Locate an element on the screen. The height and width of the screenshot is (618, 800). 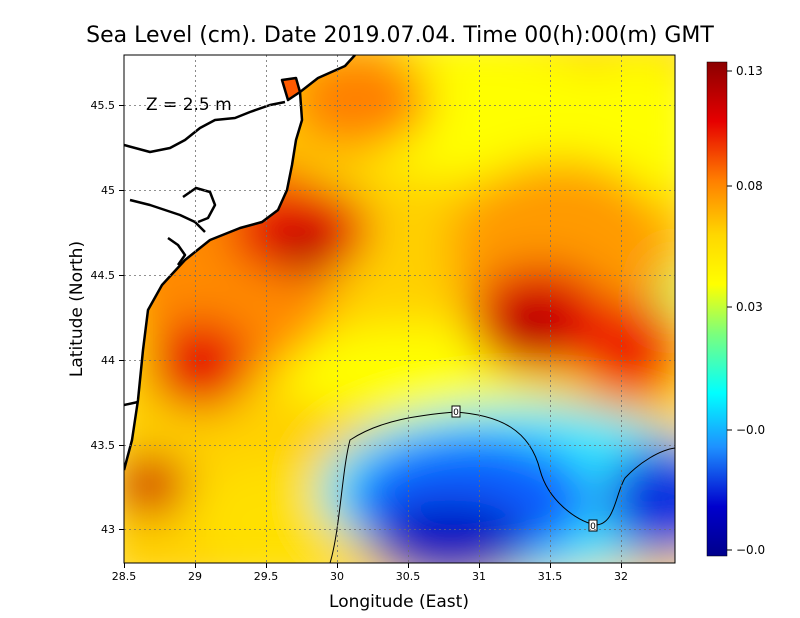
x-tick-label: 29.5 is located at coordinates (266, 576).